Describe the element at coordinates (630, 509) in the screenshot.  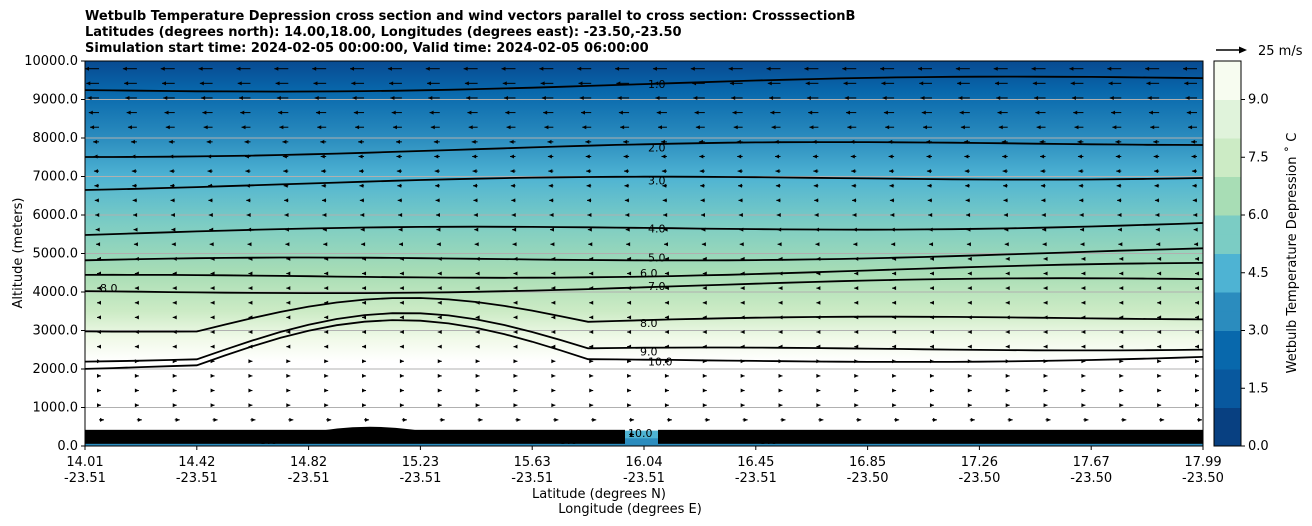
I see `x-axis-label-2: Longitude (degrees E)` at that location.